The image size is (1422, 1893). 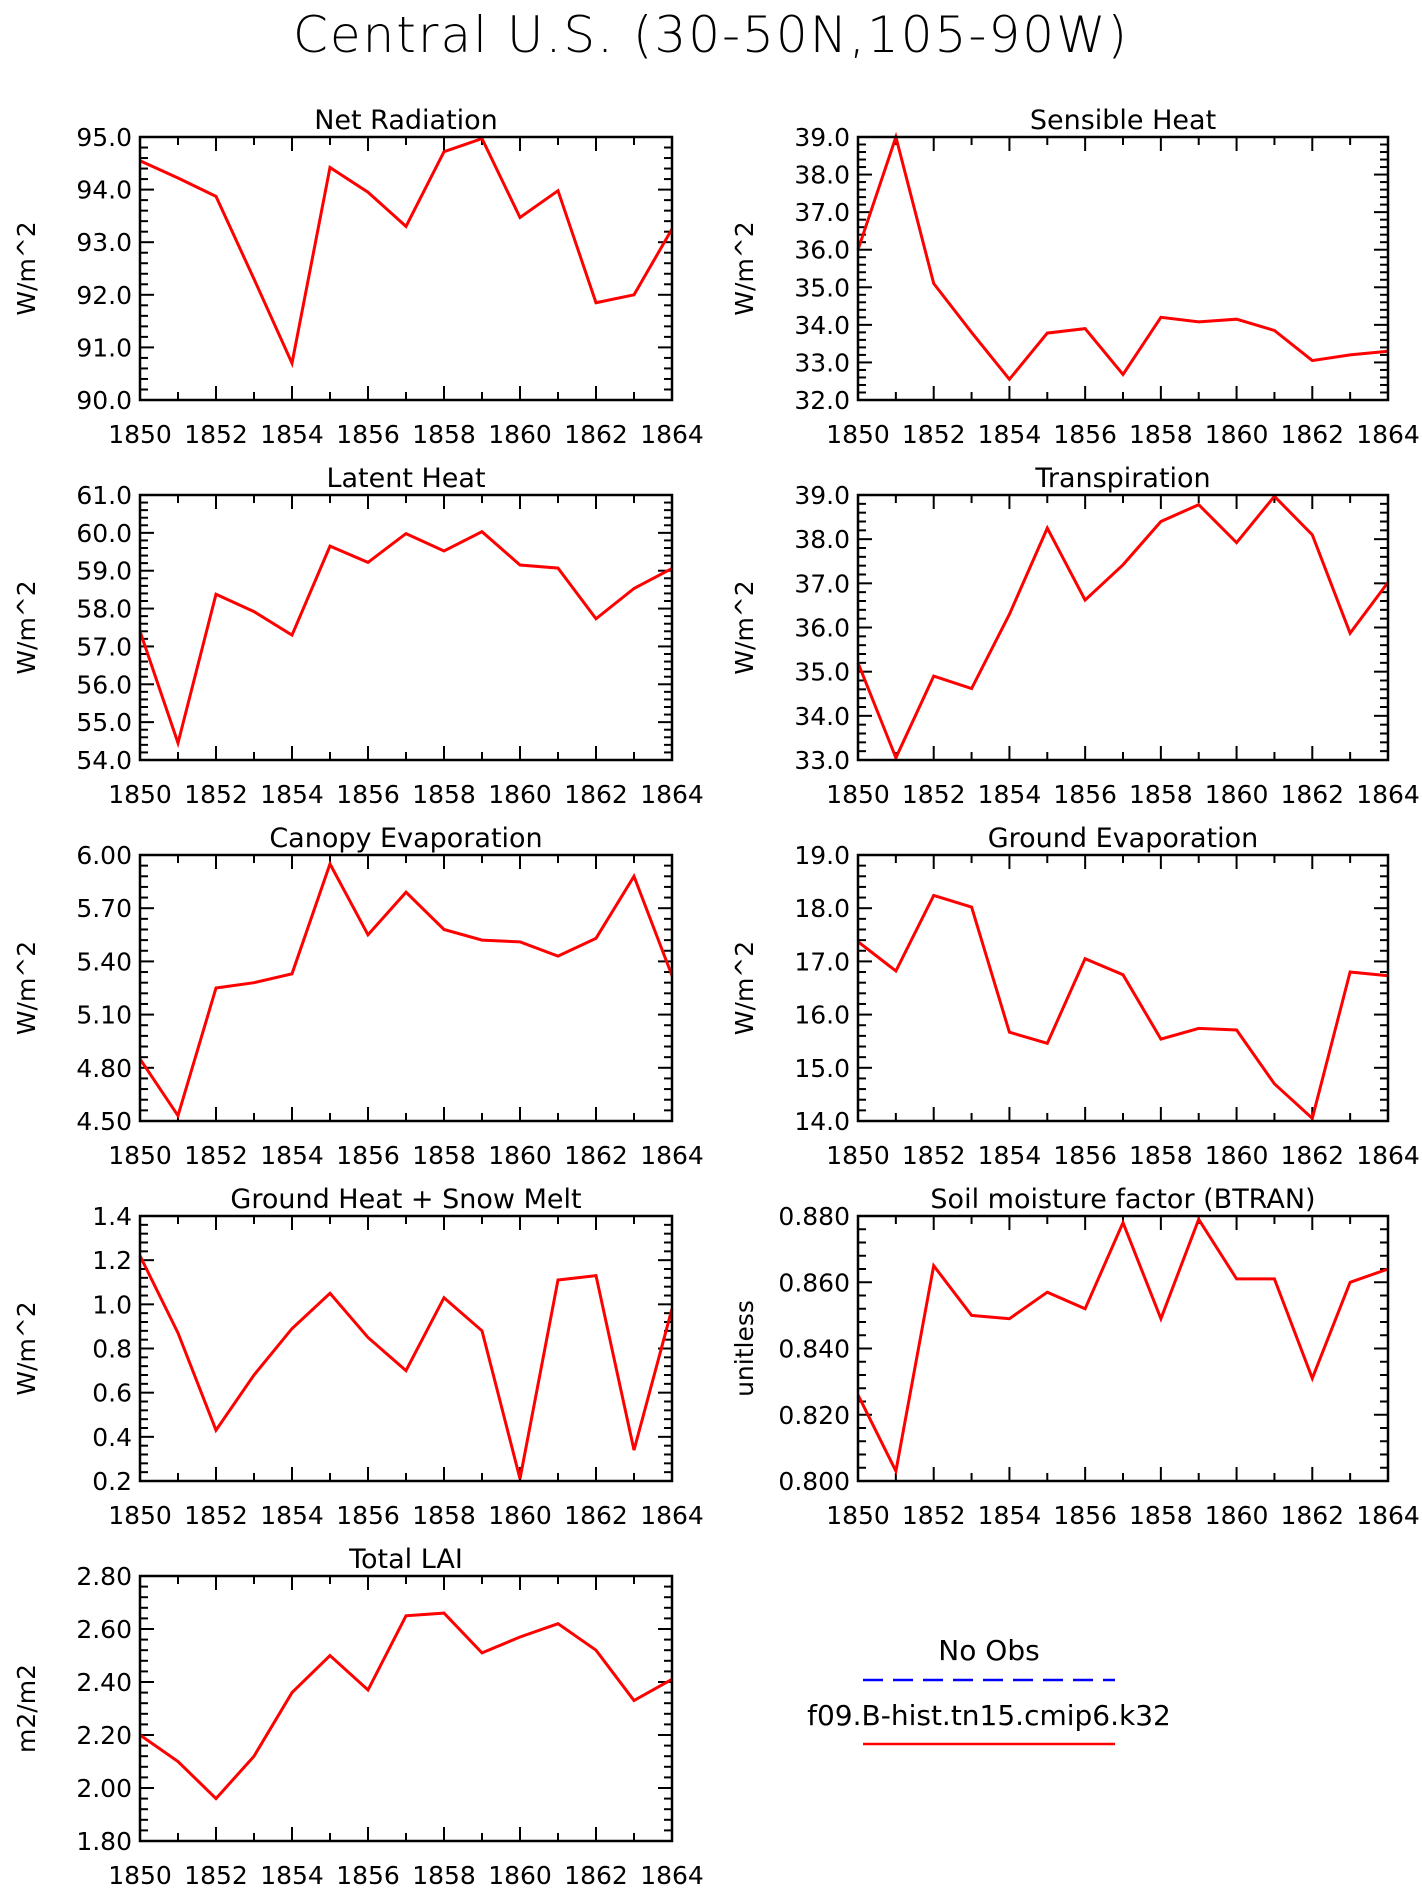 I want to click on y-tick-label: 39.0, so click(x=822, y=495).